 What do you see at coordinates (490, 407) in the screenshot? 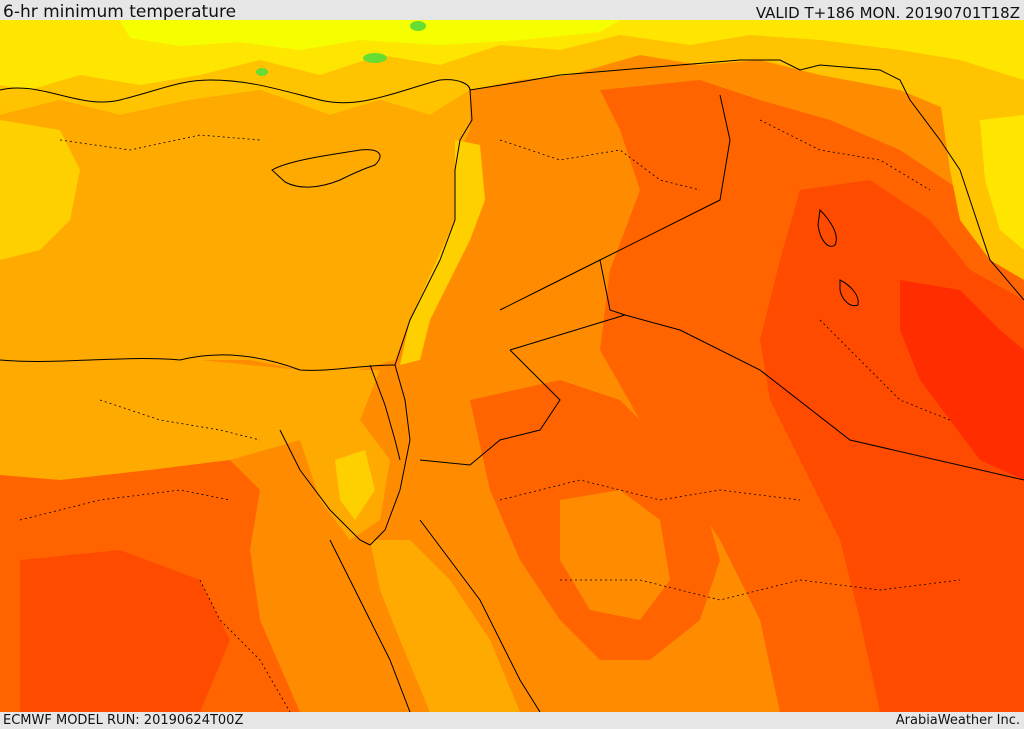
I see `border-jordan-south` at bounding box center [490, 407].